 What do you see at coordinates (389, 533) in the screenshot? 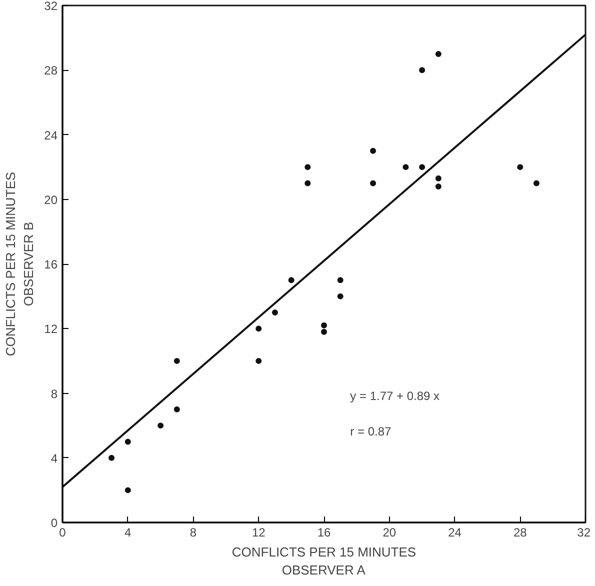
I see `x-tick-label: 20` at bounding box center [389, 533].